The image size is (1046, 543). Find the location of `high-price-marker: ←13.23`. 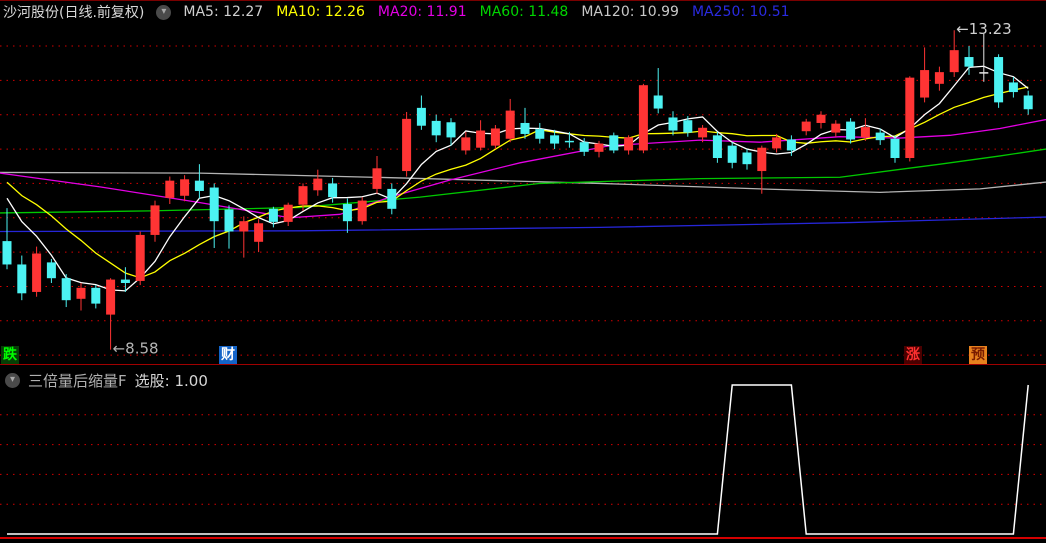

high-price-marker: ←13.23 is located at coordinates (984, 29).